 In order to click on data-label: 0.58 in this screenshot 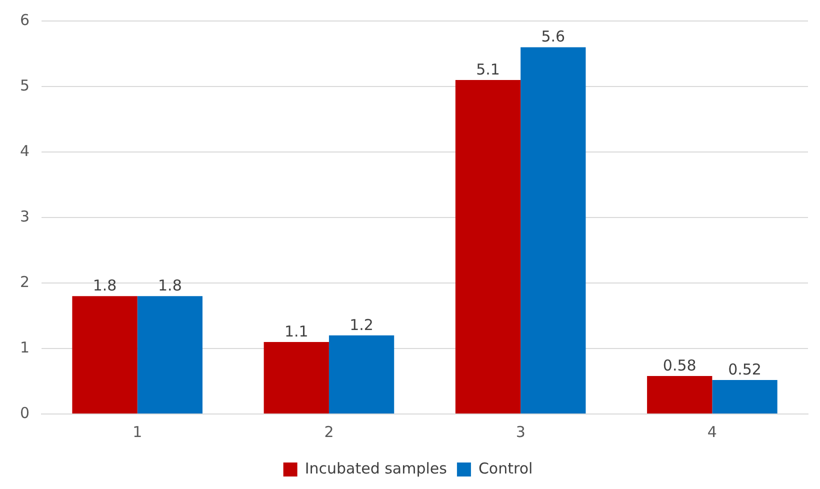, I will do `click(679, 365)`.